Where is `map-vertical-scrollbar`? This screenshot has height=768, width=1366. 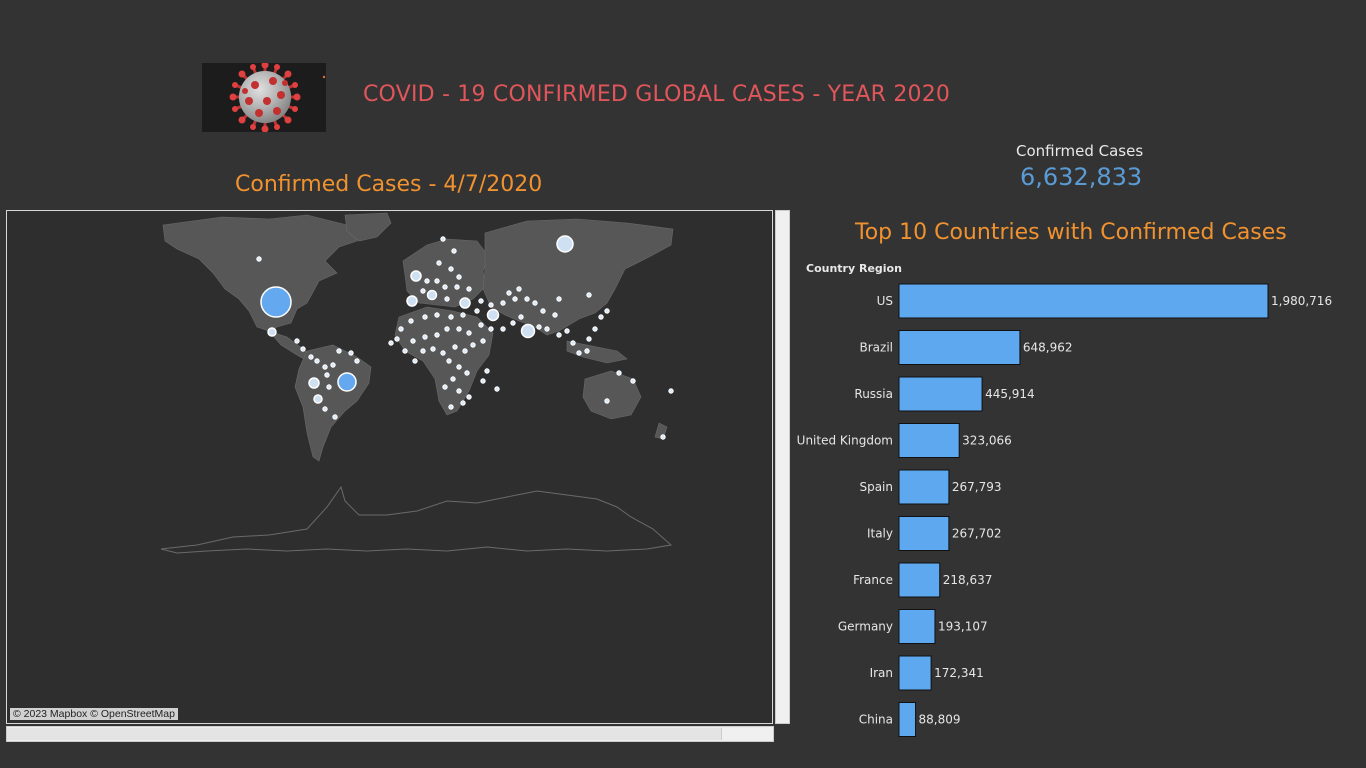
map-vertical-scrollbar is located at coordinates (782, 467).